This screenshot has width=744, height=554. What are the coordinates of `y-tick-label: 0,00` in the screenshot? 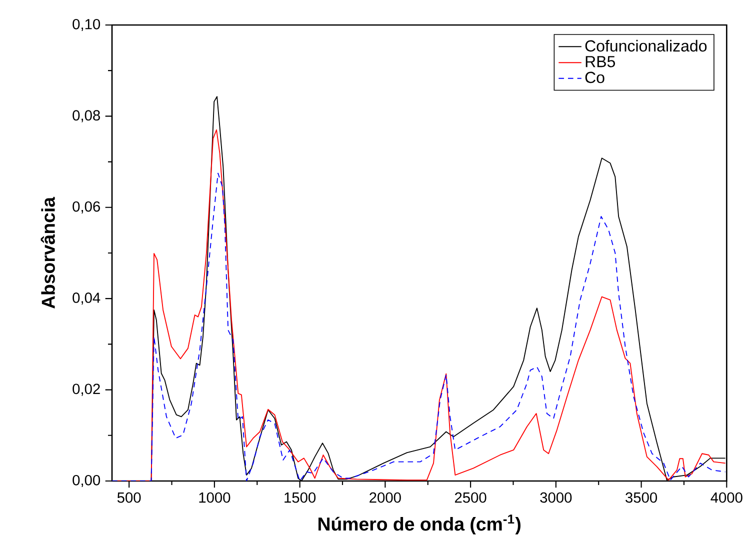 It's located at (86, 481).